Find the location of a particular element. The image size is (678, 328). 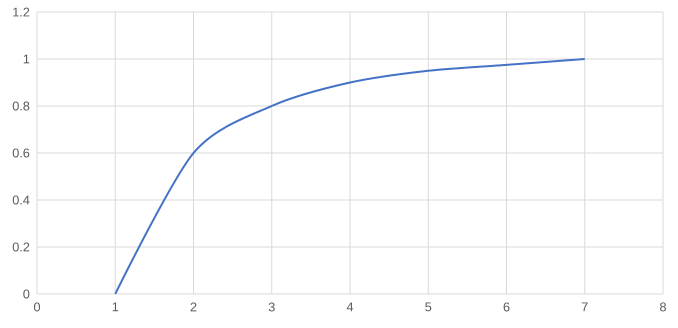

x-tick-label: 4 is located at coordinates (350, 307).